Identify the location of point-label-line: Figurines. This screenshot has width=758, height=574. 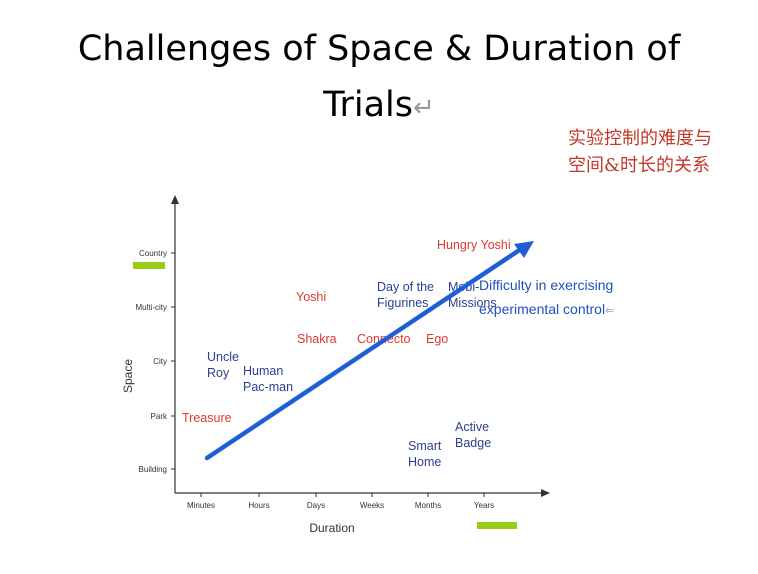
(402, 303).